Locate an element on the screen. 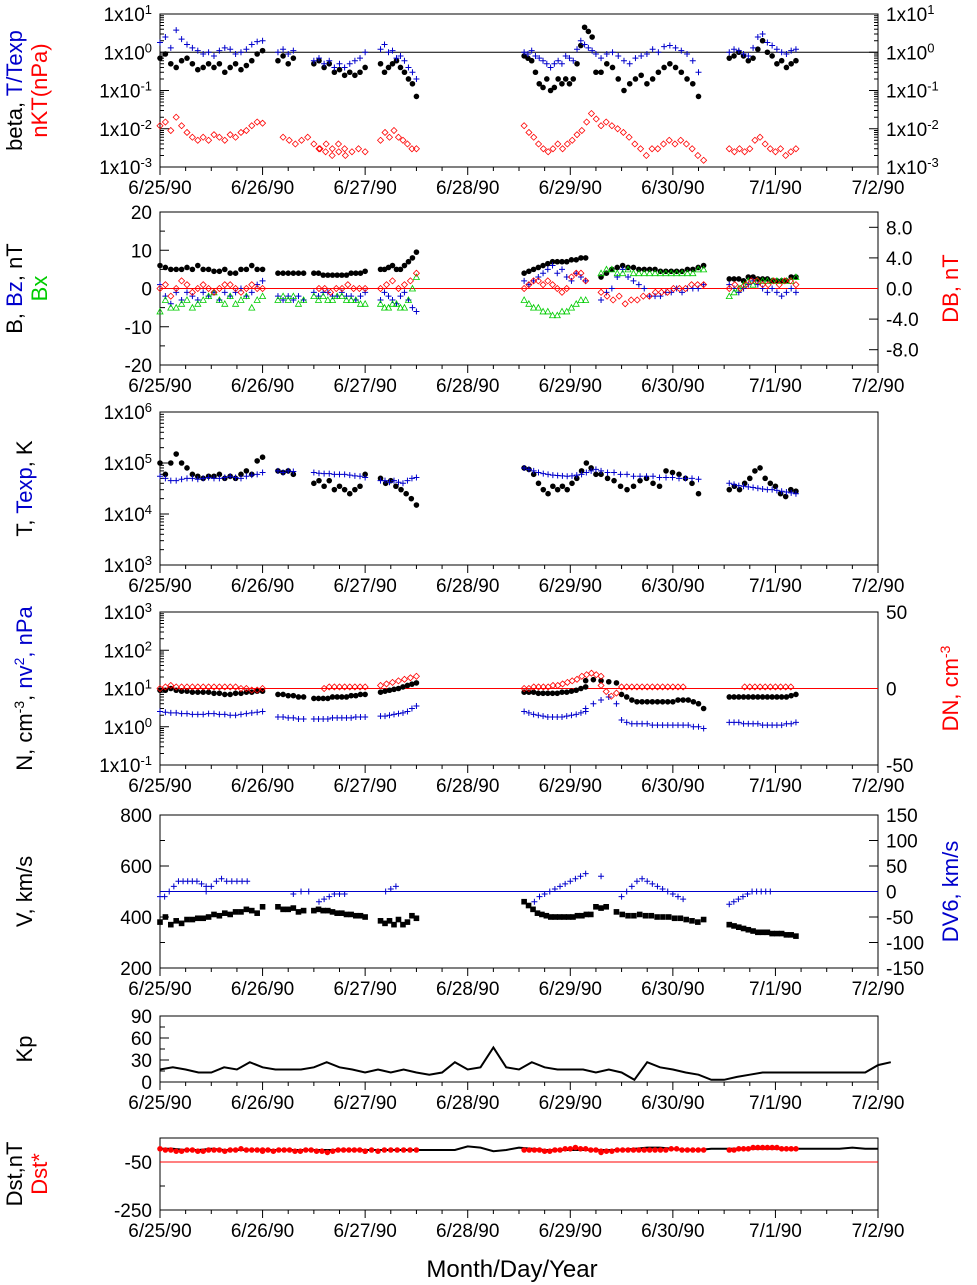 Image resolution: width=977 pixels, height=1285 pixels. x-tick-label: 6/29/90 is located at coordinates (570, 989).